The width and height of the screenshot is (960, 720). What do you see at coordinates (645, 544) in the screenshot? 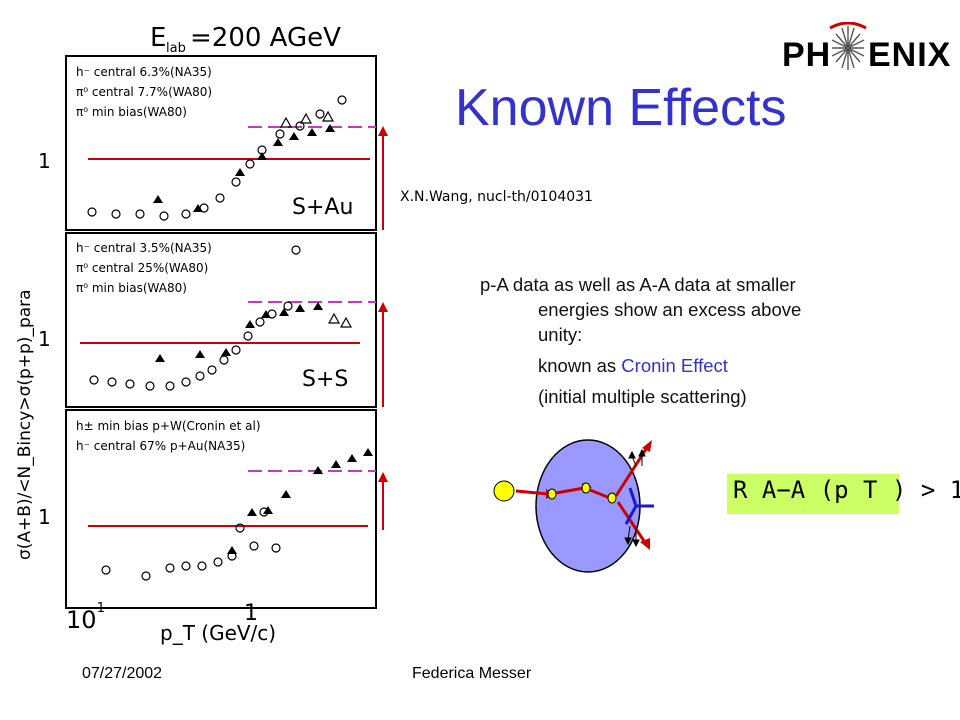
I see `outgoing-jet-down-head` at bounding box center [645, 544].